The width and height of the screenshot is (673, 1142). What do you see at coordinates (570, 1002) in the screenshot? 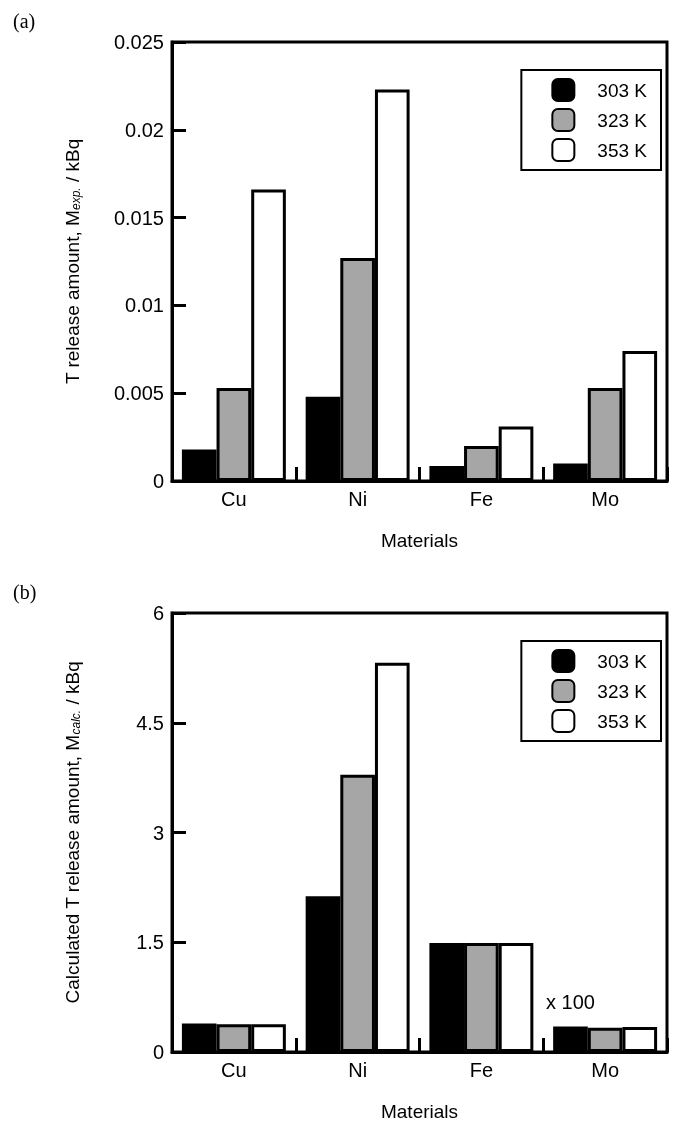
I see `annotation: x 100` at bounding box center [570, 1002].